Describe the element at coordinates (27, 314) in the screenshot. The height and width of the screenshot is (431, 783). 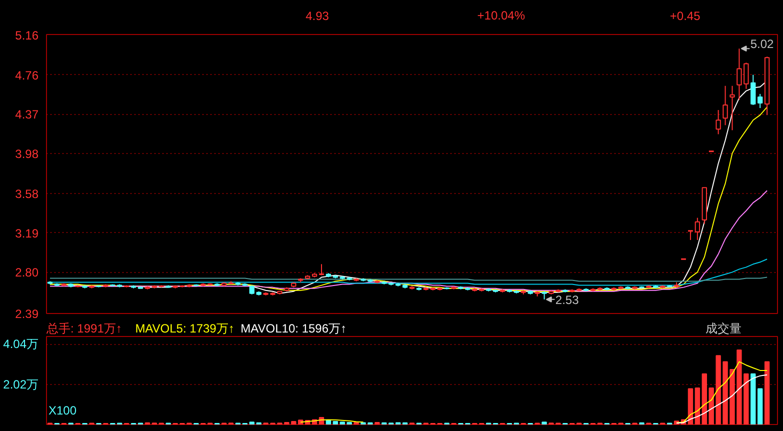
I see `y-tick-label: 2.39` at that location.